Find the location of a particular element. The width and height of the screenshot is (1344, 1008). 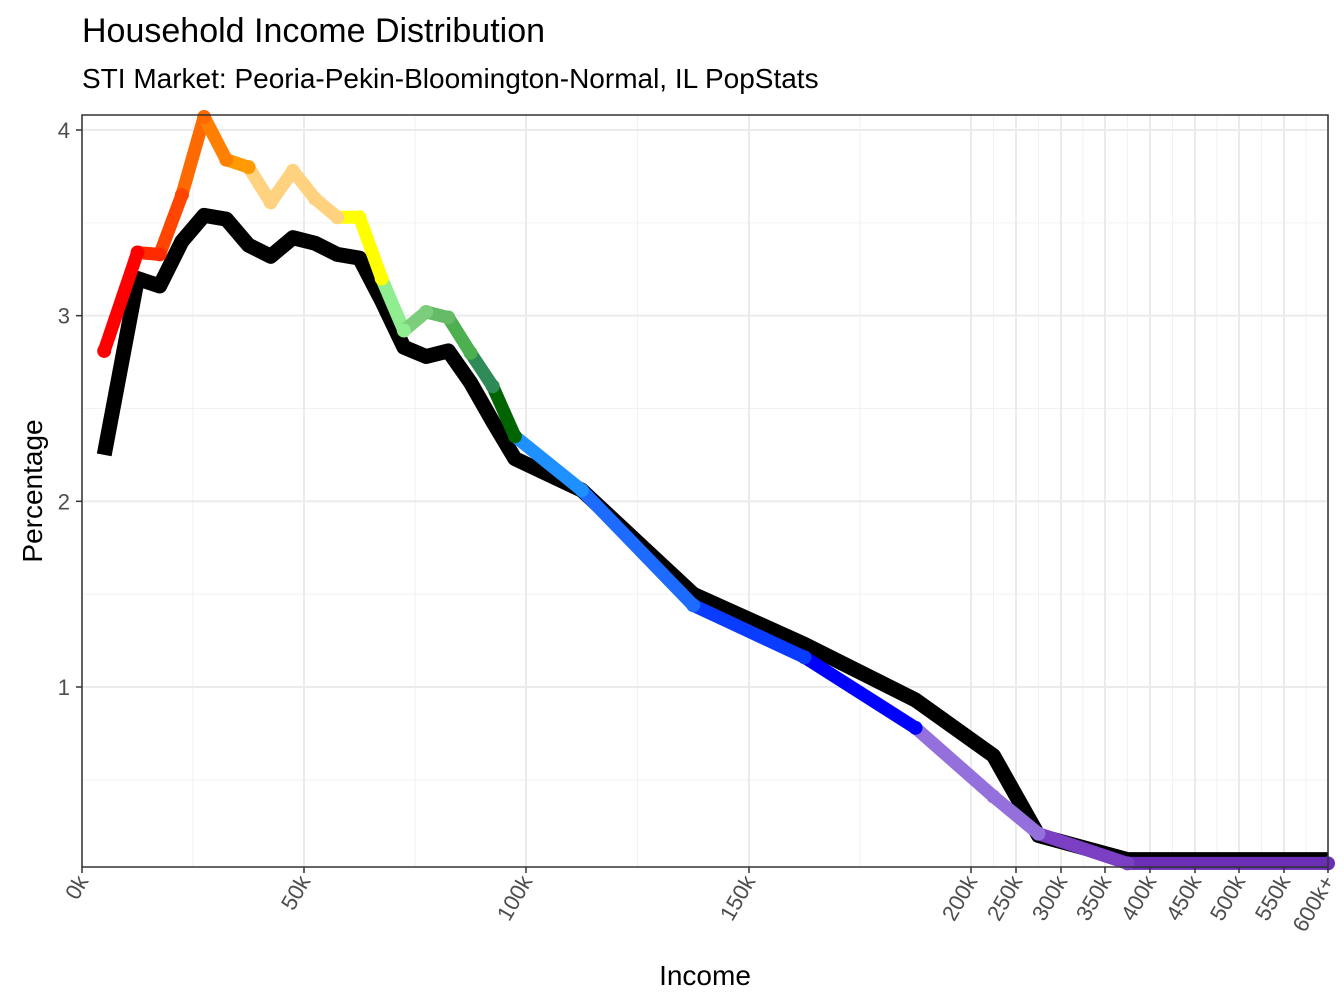

x-tick-label: 250k is located at coordinates (1005, 897).